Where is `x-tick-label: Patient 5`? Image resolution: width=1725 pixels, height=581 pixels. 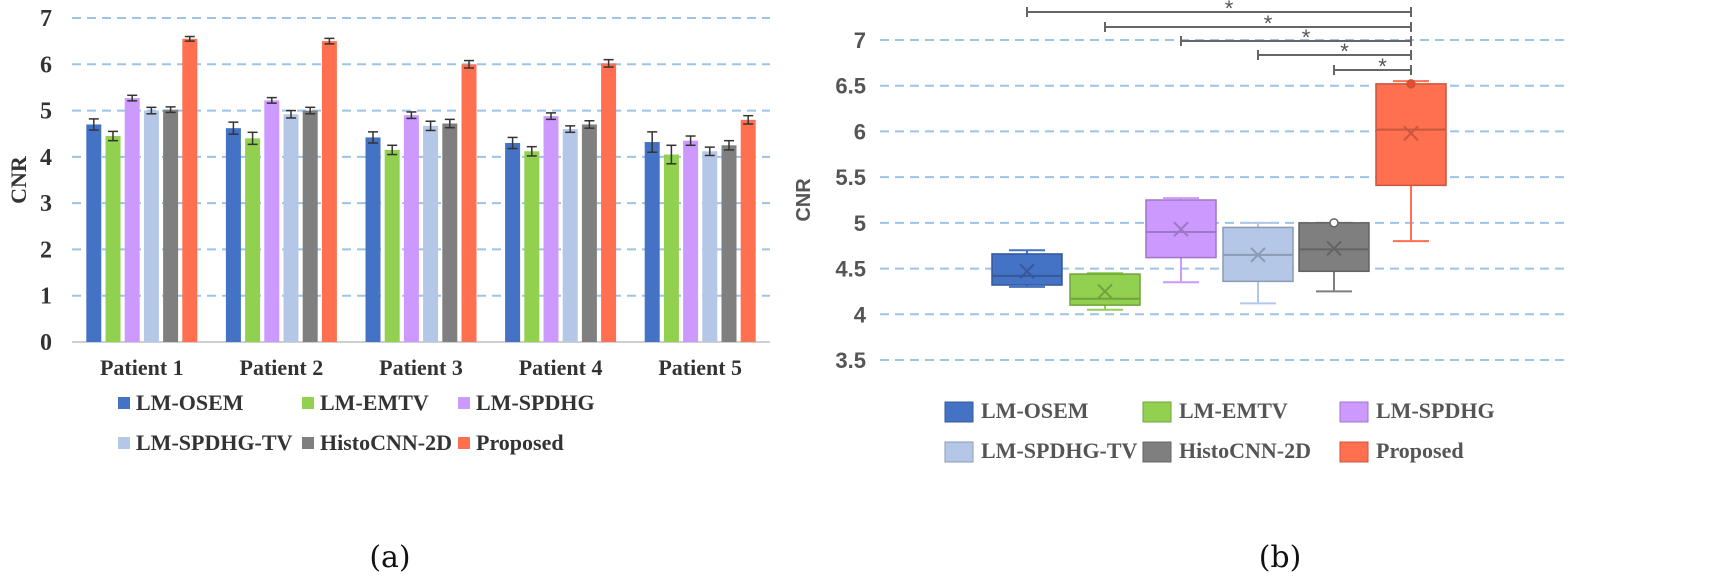
x-tick-label: Patient 5 is located at coordinates (700, 367).